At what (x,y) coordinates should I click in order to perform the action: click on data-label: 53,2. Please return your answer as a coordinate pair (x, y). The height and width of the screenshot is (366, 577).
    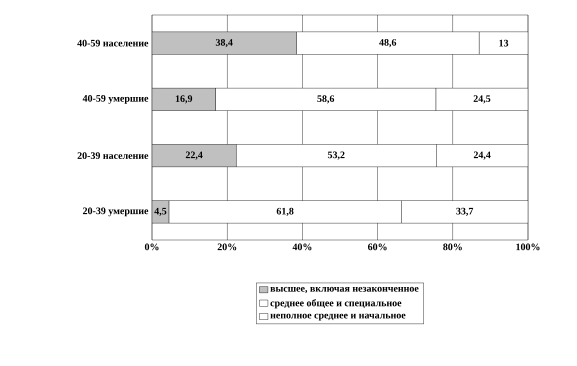
    Looking at the image, I should click on (336, 156).